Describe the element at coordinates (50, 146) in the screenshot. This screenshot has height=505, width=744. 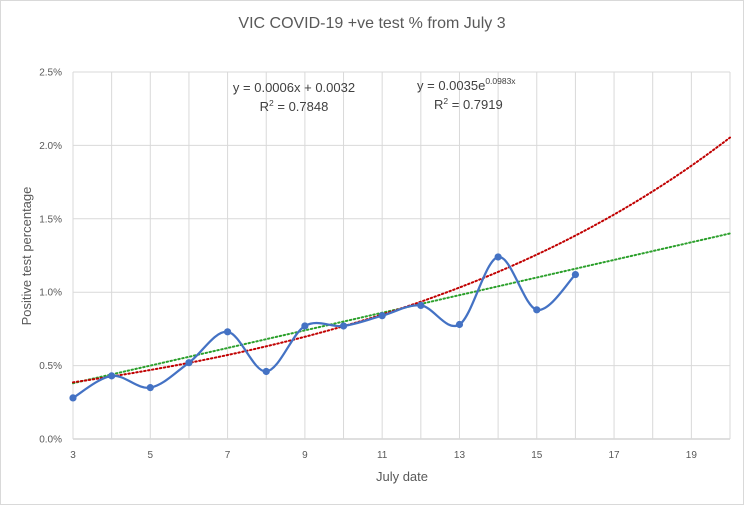
I see `y-tick-label: 2.0%` at that location.